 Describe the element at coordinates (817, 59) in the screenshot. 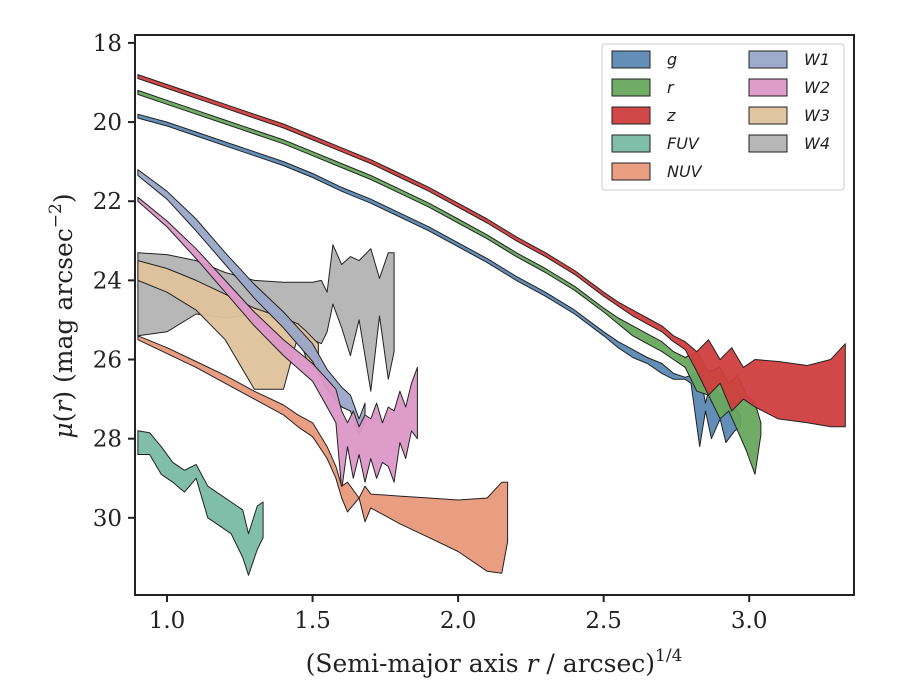

I see `legend-label-w1: W1` at that location.